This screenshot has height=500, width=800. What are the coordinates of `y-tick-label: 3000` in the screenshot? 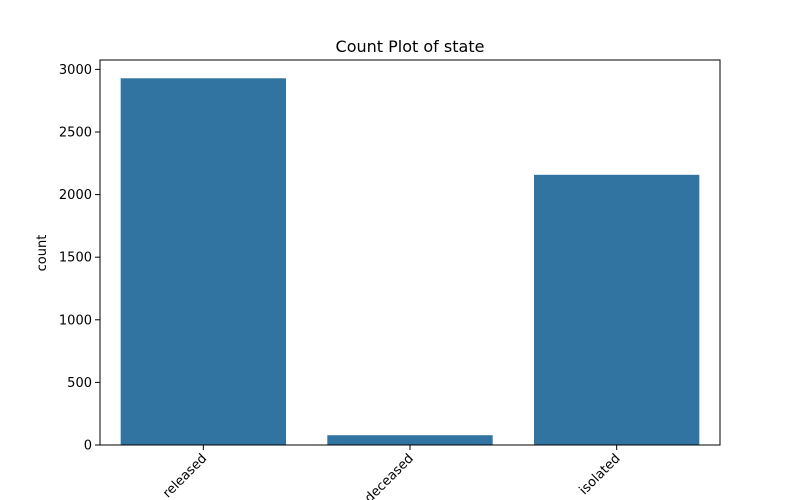 It's located at (75, 70).